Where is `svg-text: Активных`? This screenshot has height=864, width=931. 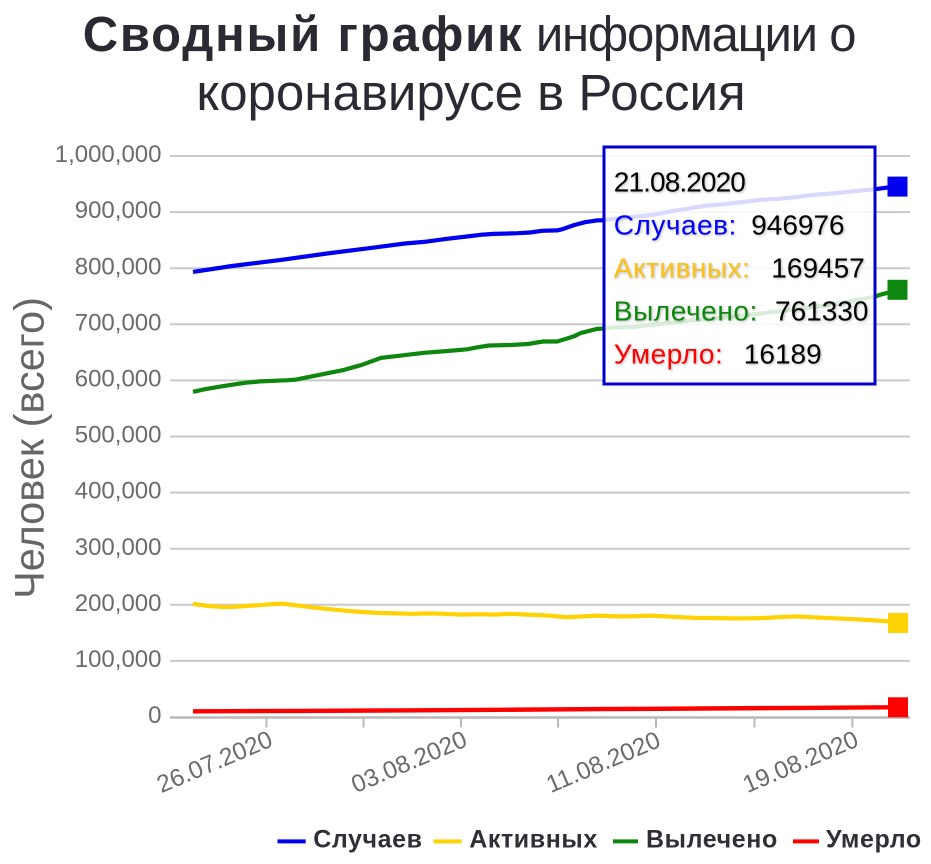
svg-text: Активных is located at coordinates (533, 840).